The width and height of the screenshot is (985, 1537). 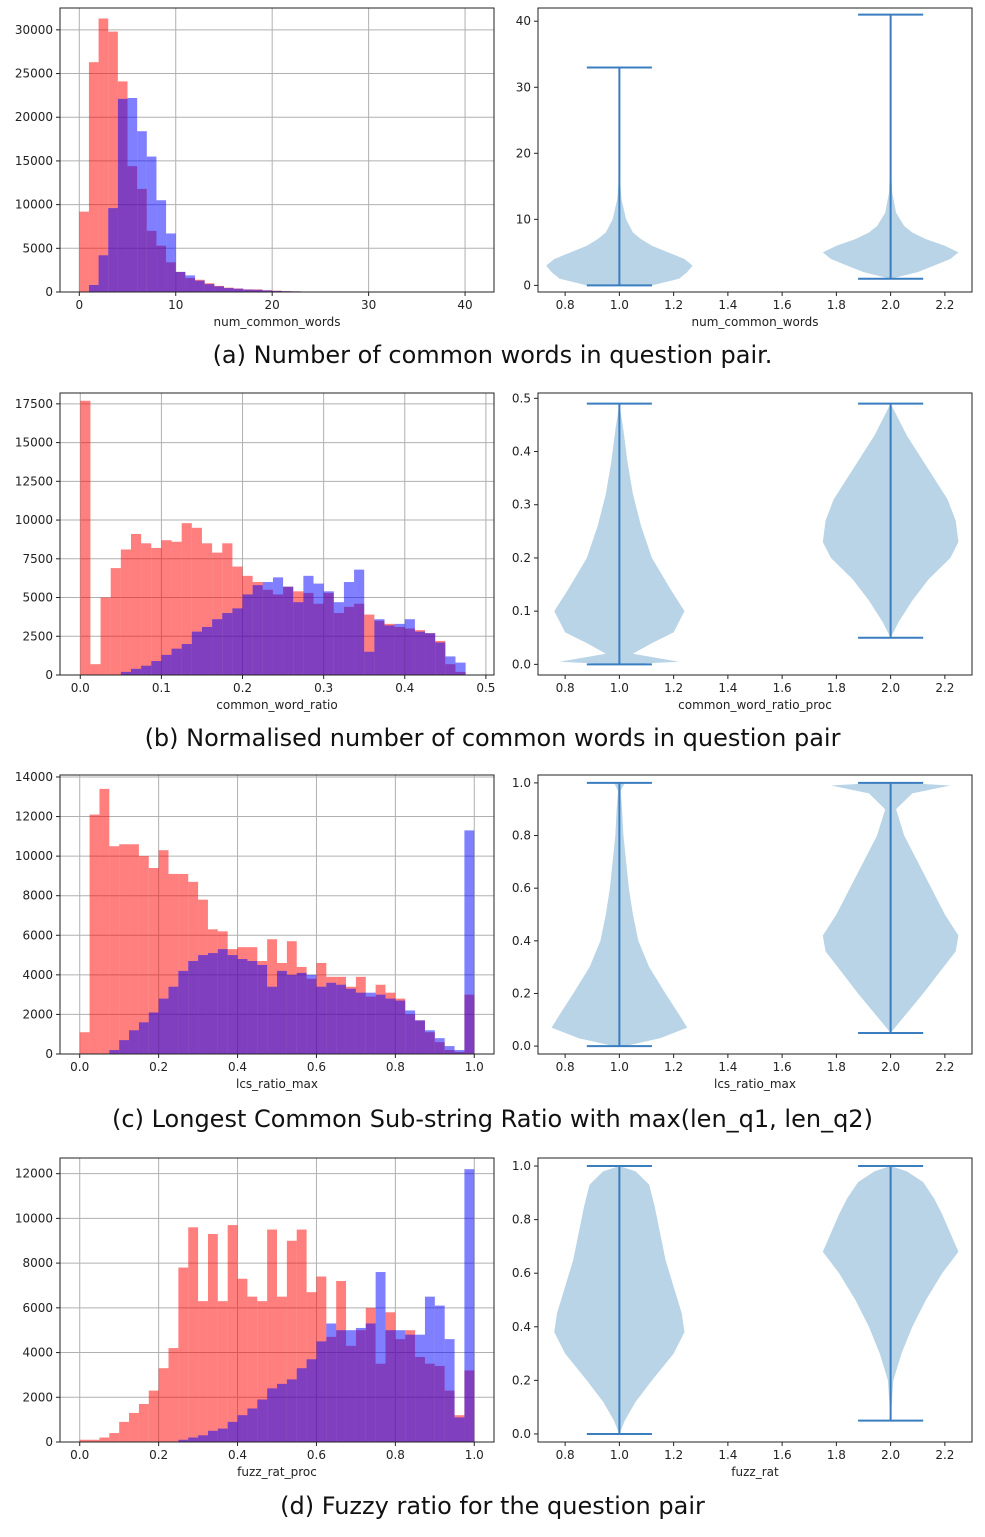 I want to click on y-tick-label: 4000, so click(x=37, y=1353).